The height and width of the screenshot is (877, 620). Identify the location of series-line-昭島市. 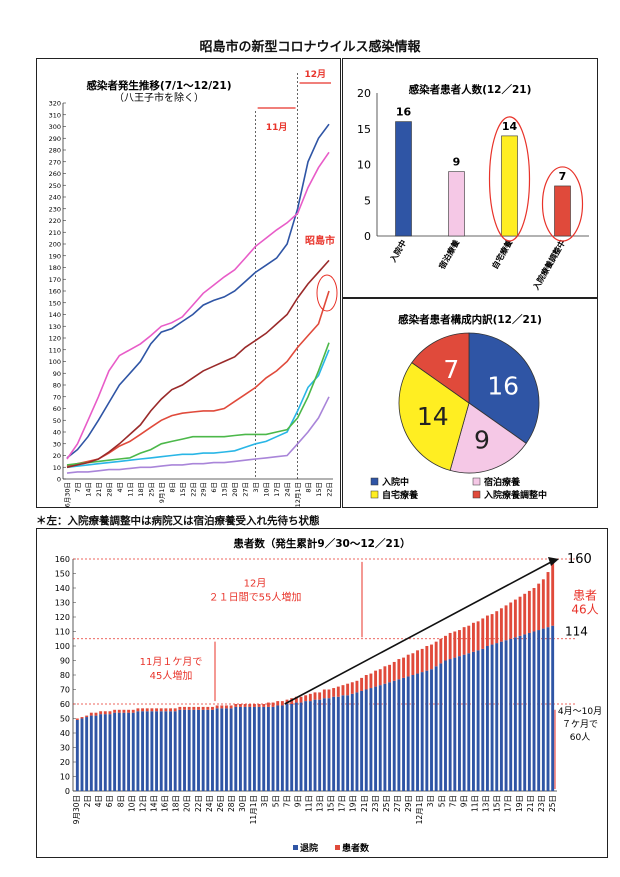
(198, 378).